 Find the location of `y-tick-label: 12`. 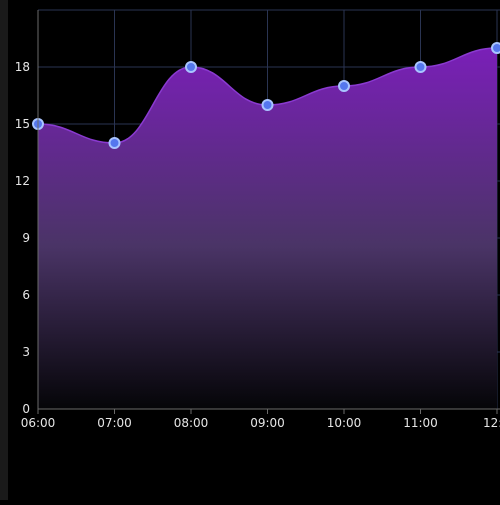

y-tick-label: 12 is located at coordinates (22, 181).